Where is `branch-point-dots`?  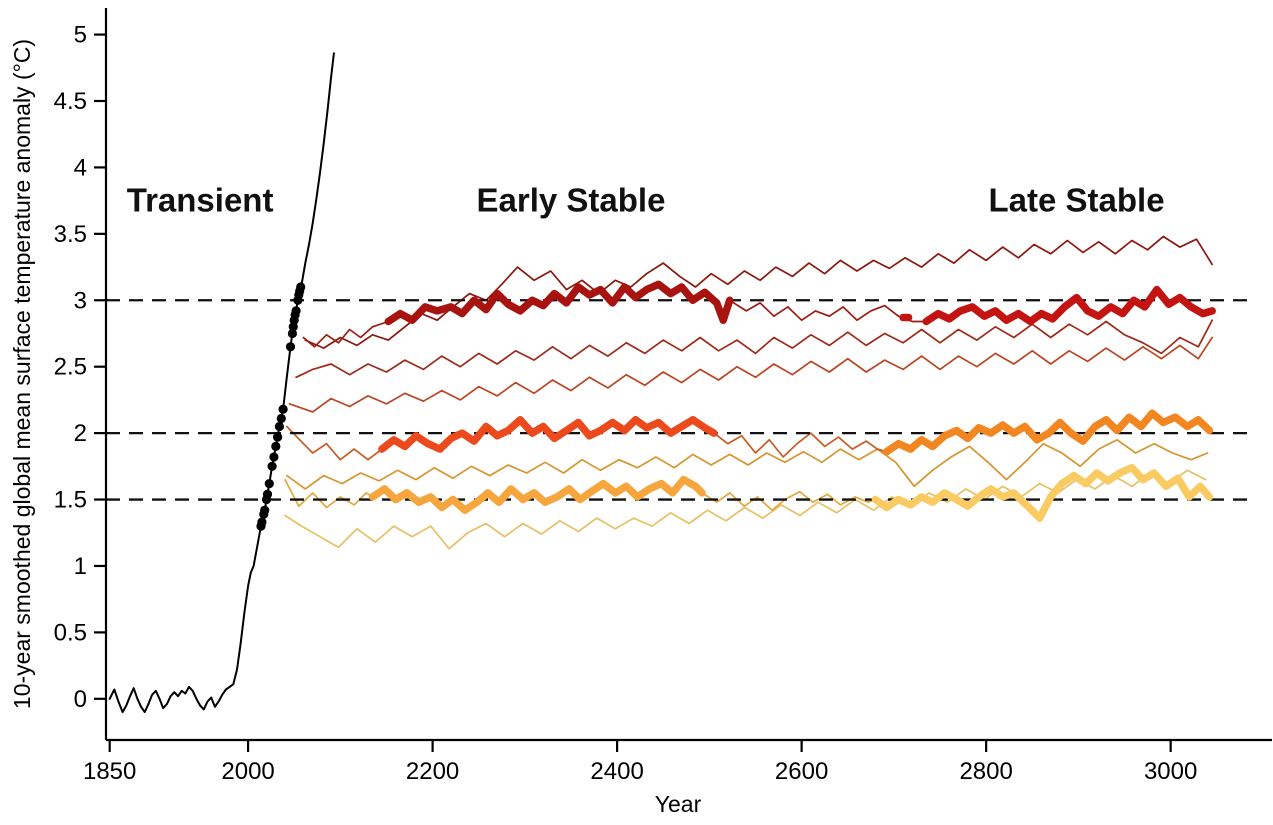 branch-point-dots is located at coordinates (281, 406).